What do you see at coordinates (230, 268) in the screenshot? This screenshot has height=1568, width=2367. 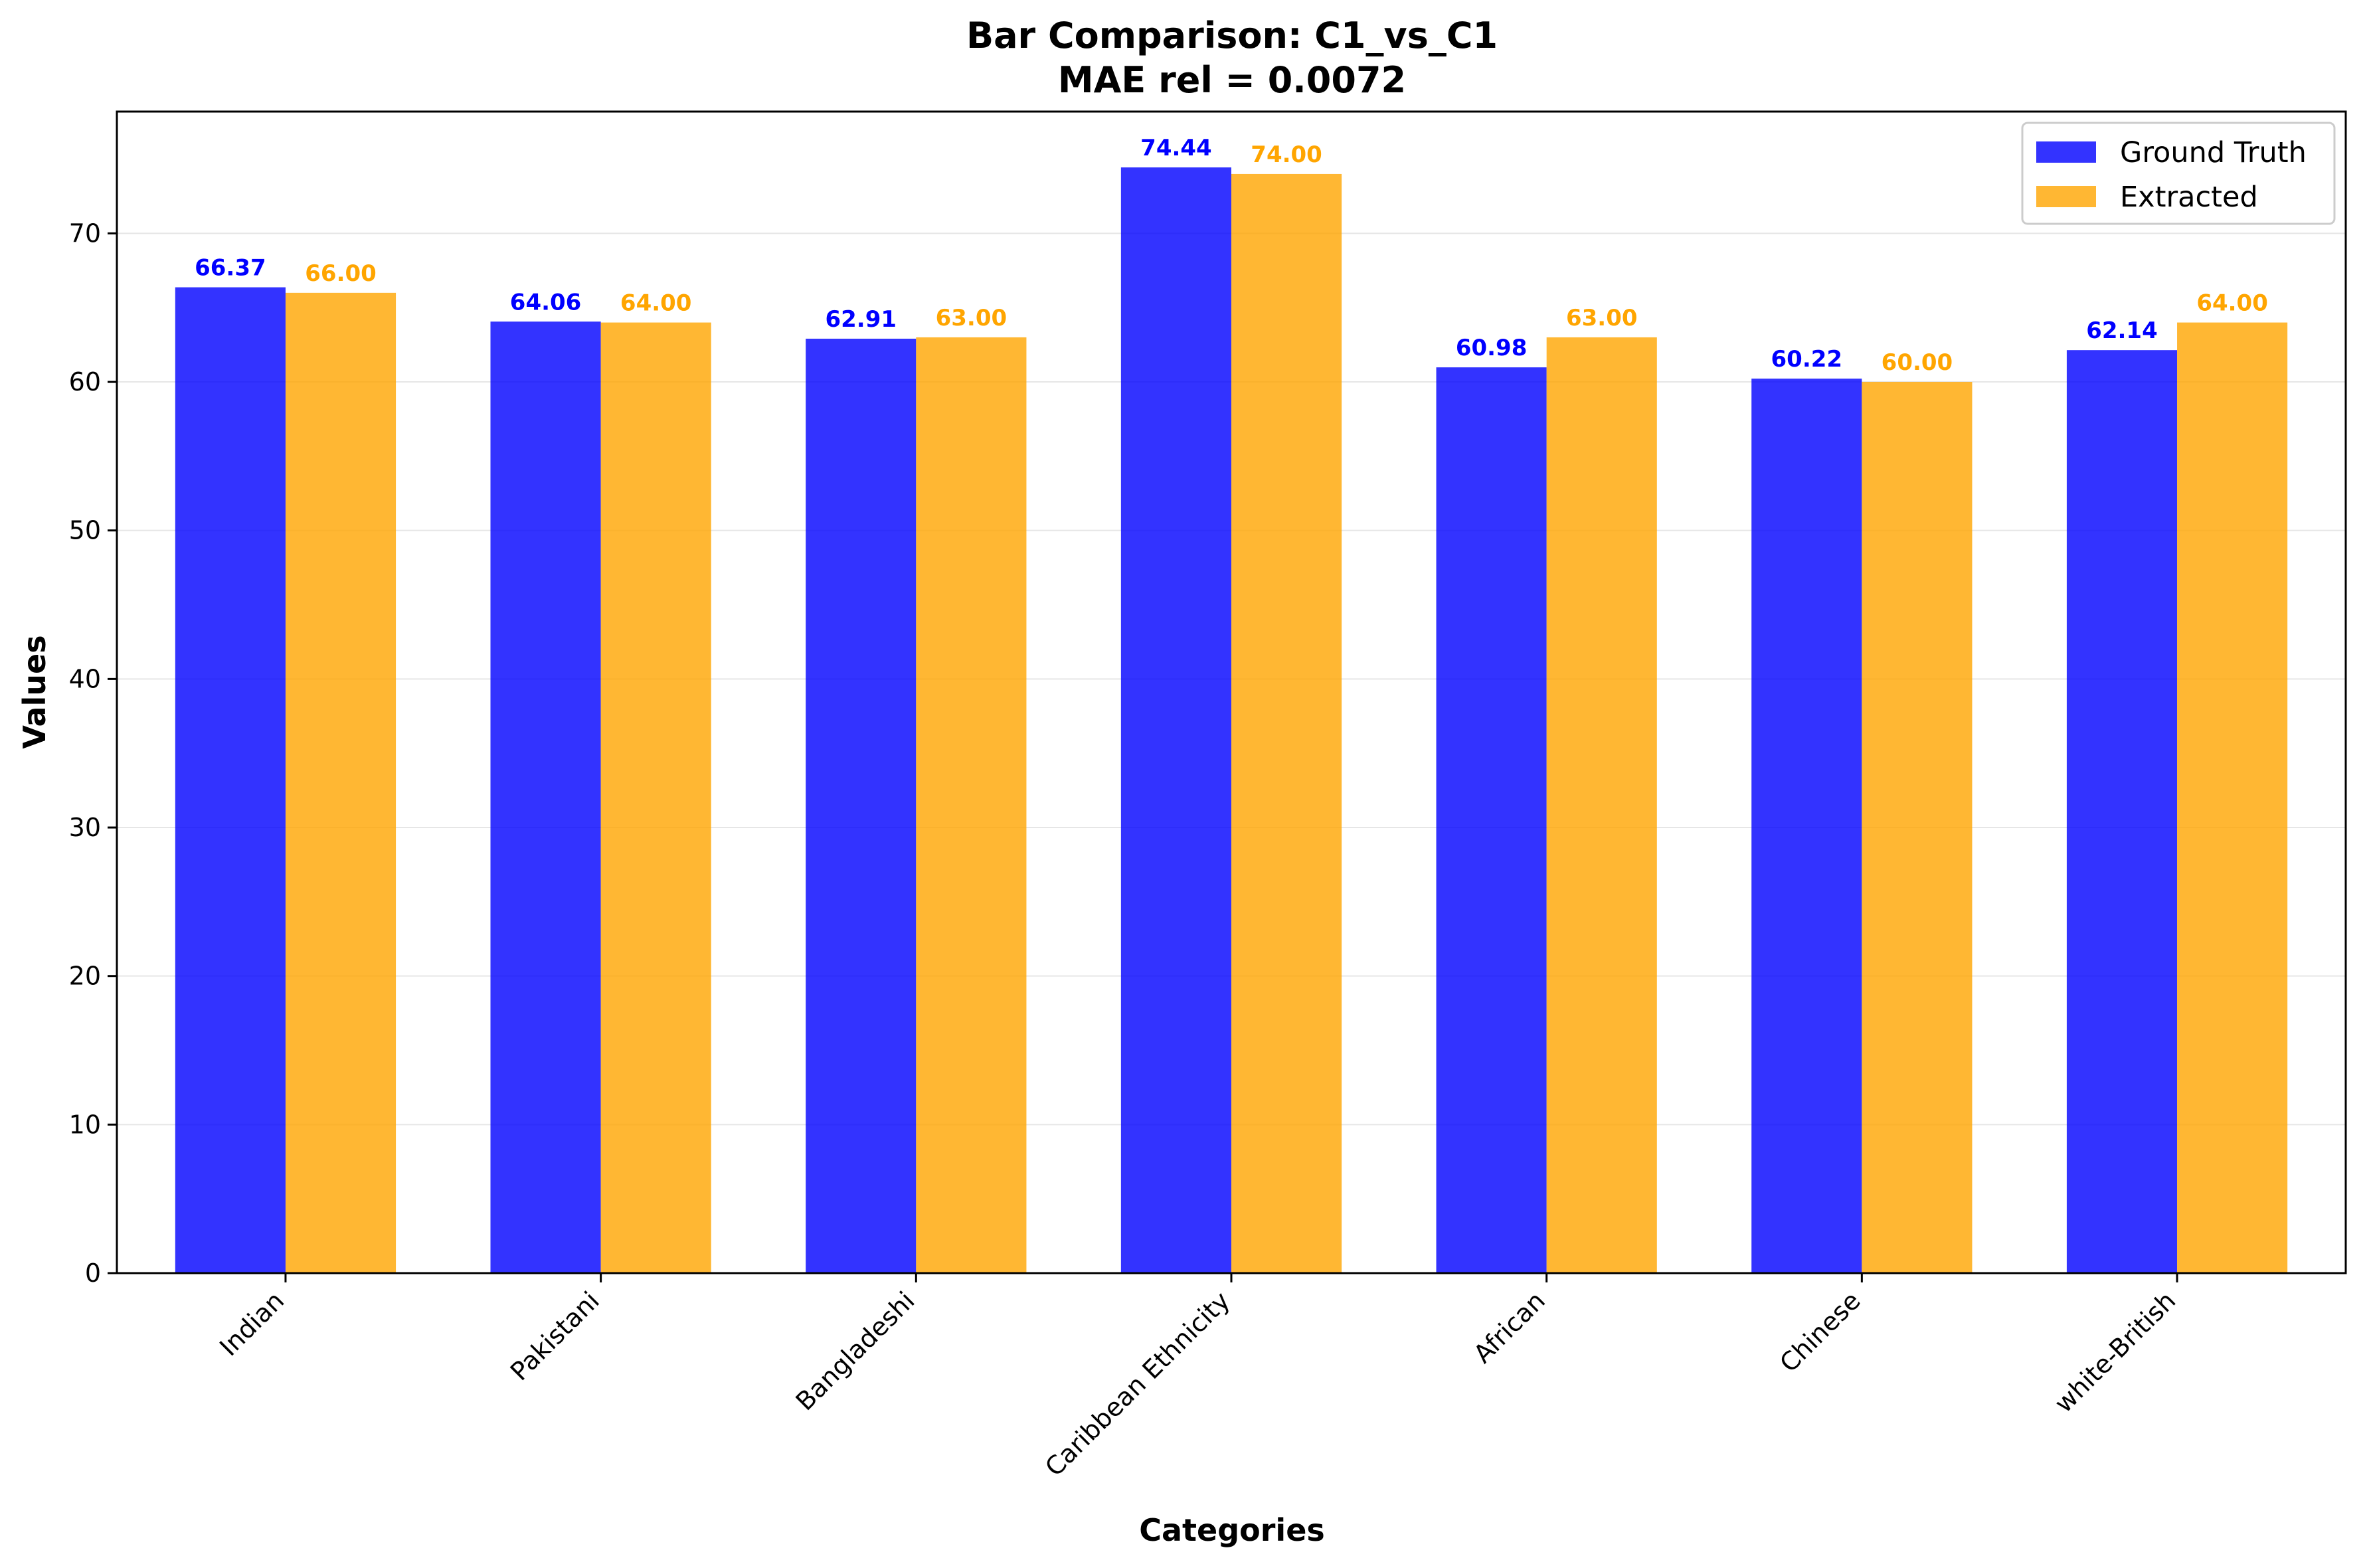 I see `bar-value-label-ground-truth-indian: 66.37` at bounding box center [230, 268].